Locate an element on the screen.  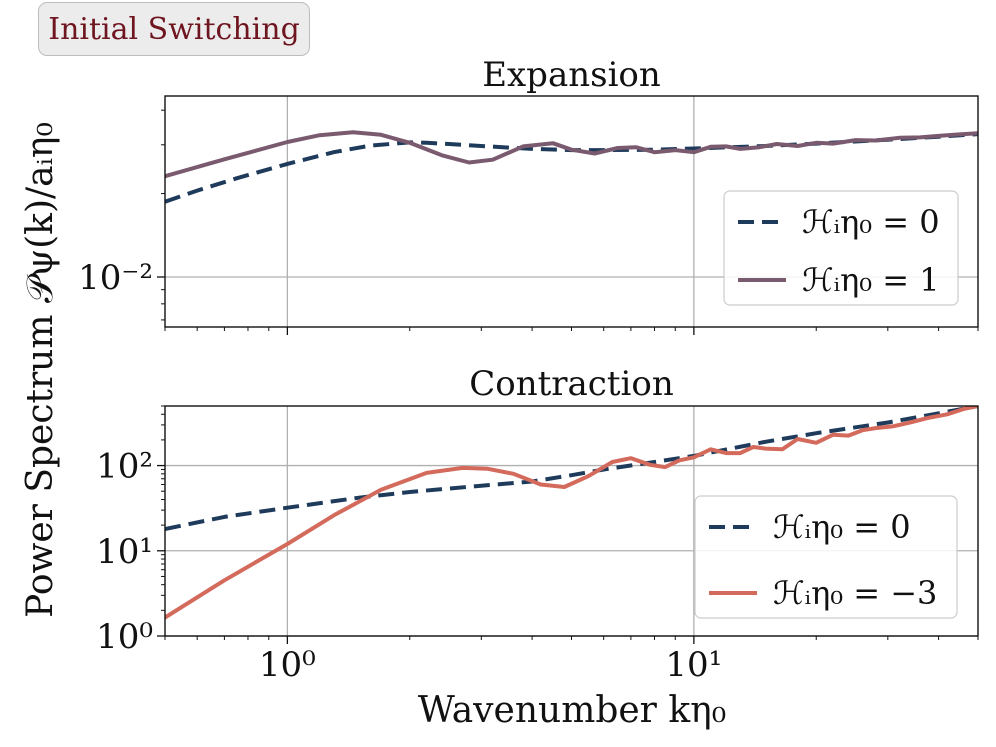
series-line-solid is located at coordinates (571, 154).